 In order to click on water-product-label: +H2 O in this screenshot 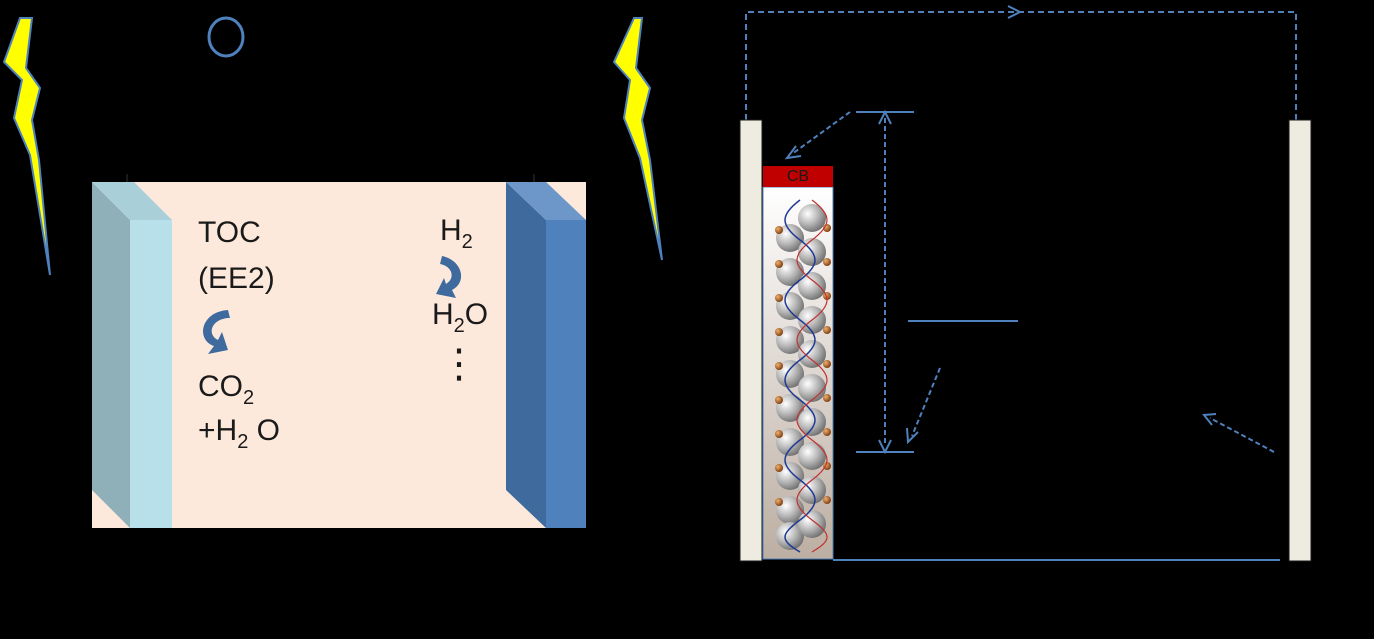, I will do `click(239, 433)`.